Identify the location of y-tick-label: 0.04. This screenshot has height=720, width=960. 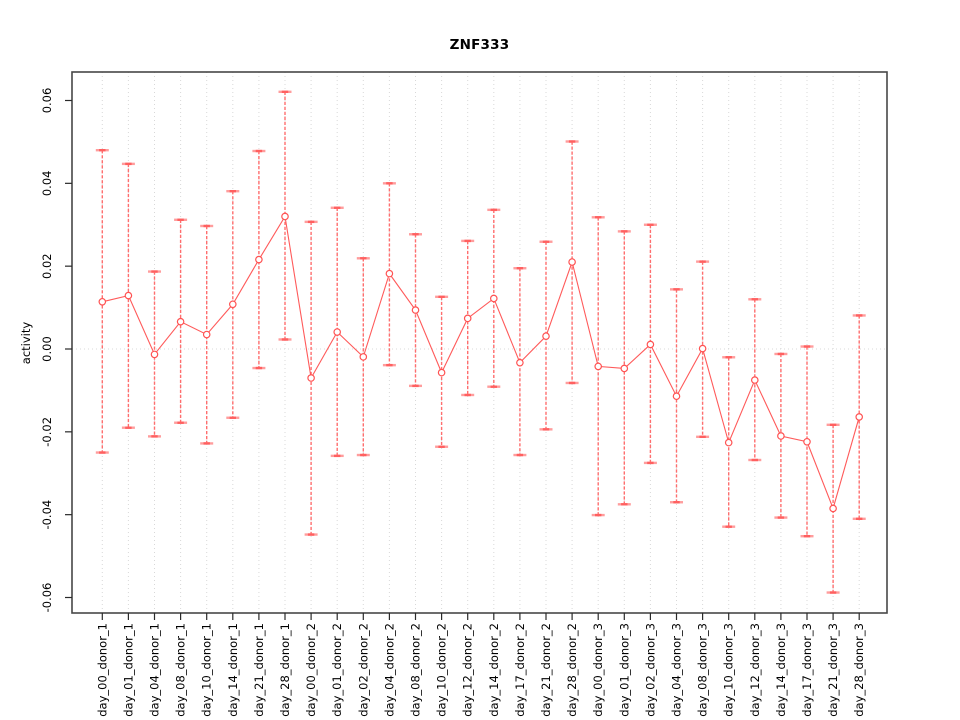
(47, 184).